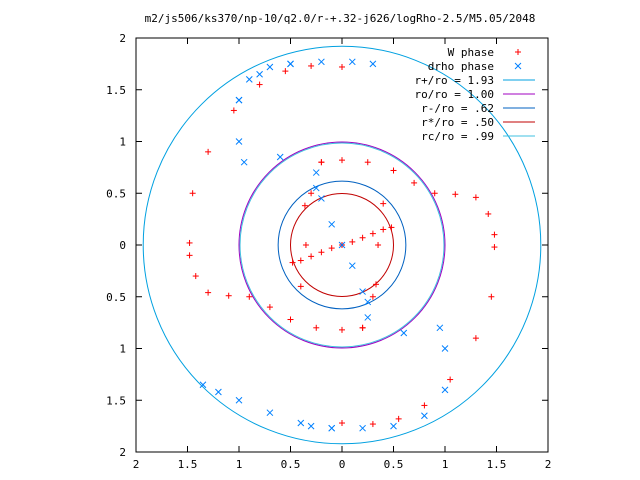 This screenshot has width=640, height=480. What do you see at coordinates (122, 245) in the screenshot?
I see `y-tick-label: 0` at bounding box center [122, 245].